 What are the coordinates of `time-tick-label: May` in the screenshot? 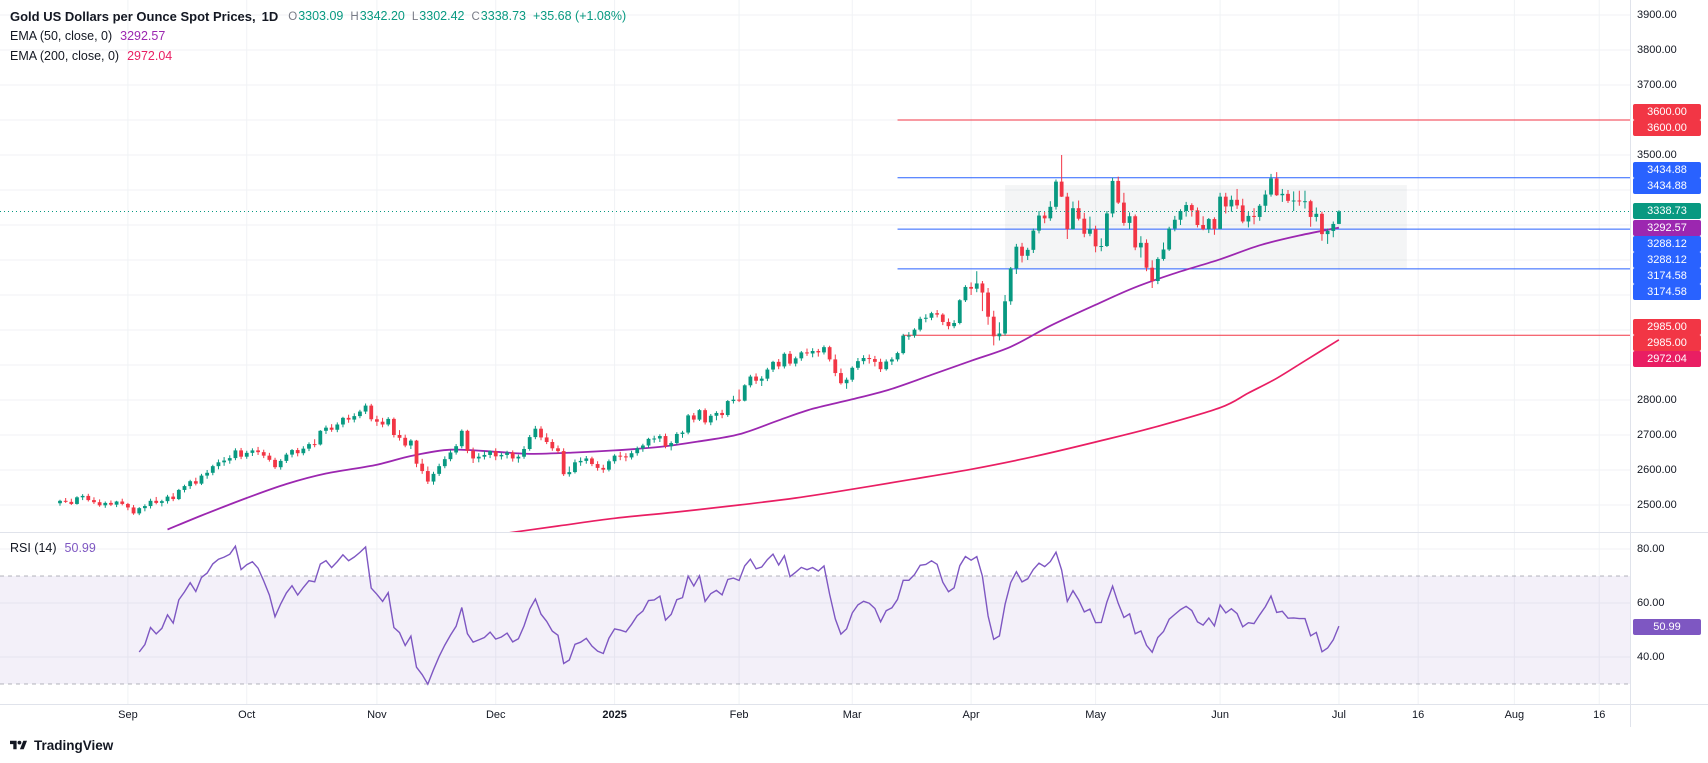 It's located at (1095, 715).